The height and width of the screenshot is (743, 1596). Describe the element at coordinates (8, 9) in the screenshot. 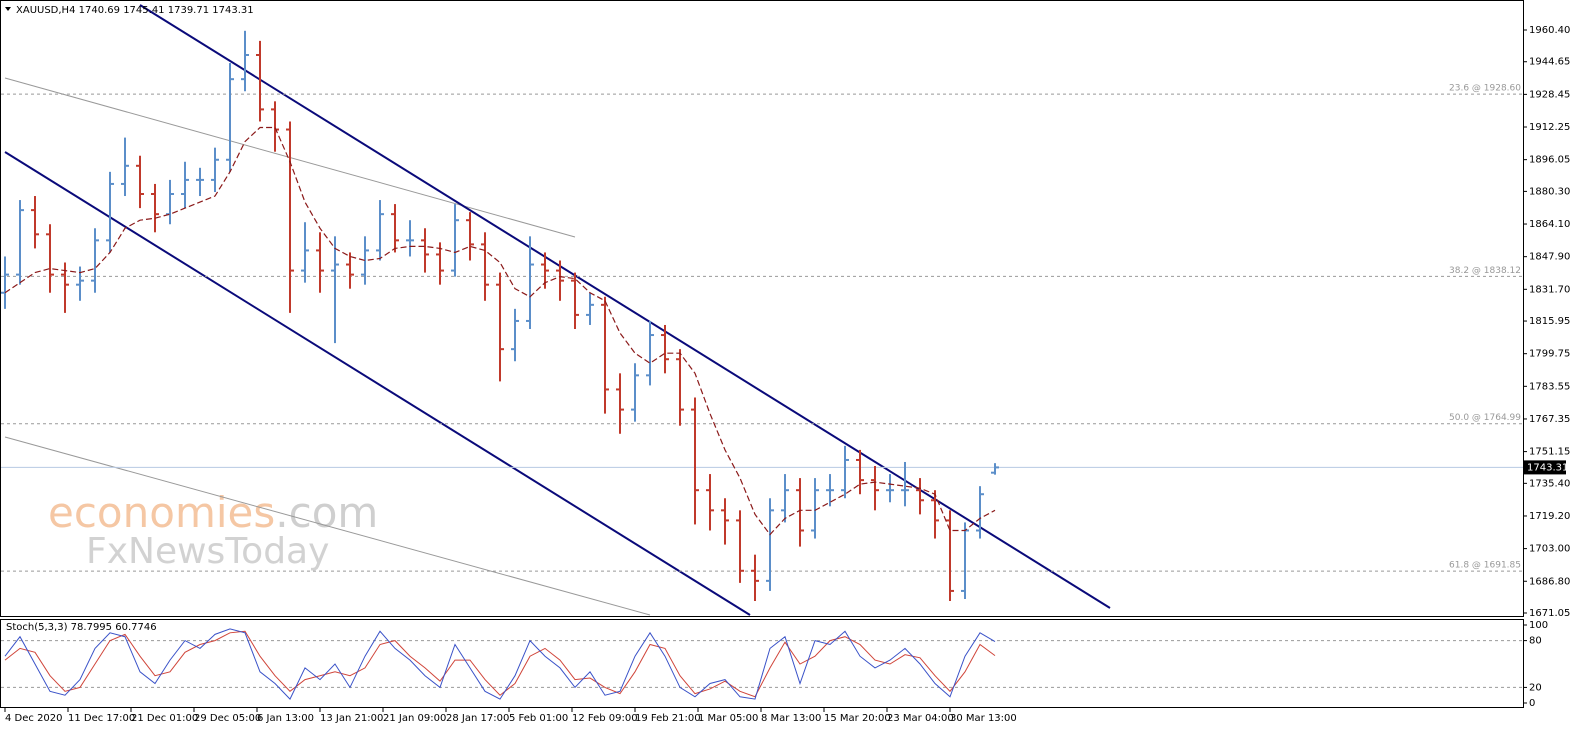

I see `menu-arrow` at that location.